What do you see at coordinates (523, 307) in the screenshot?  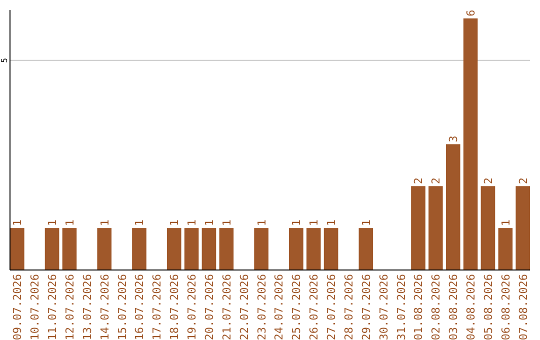 I see `x-tick-label: 07.08.2026` at bounding box center [523, 307].